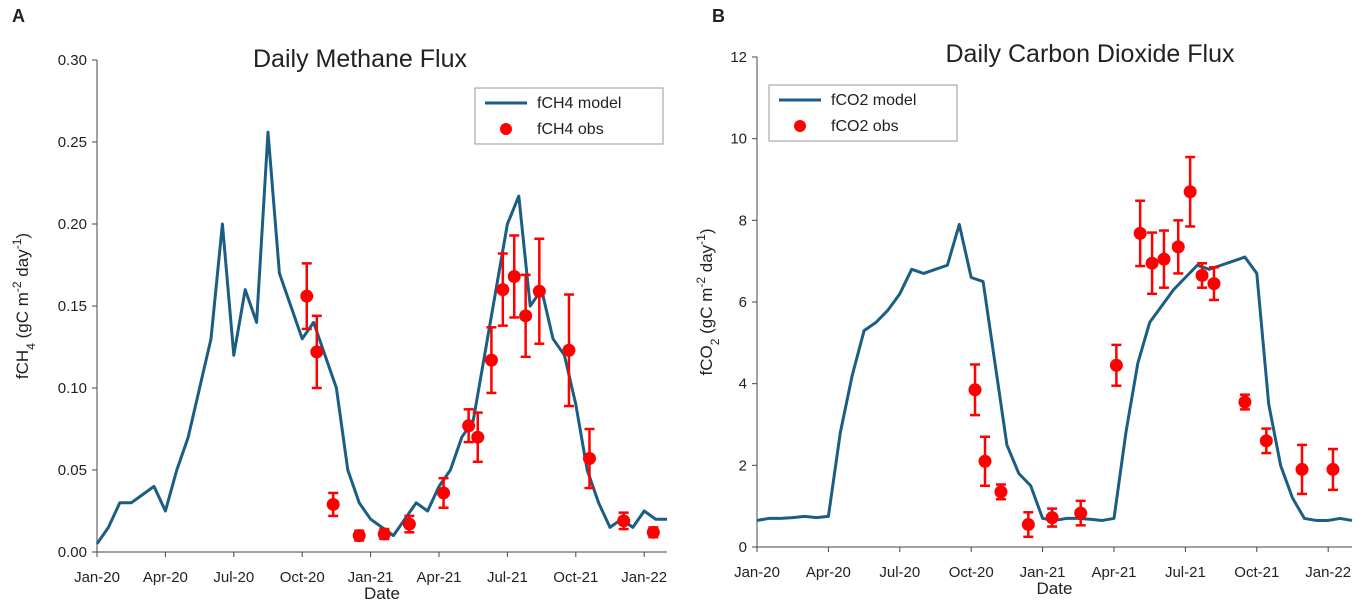  Describe the element at coordinates (743, 220) in the screenshot. I see `y-tick-label: 8` at that location.